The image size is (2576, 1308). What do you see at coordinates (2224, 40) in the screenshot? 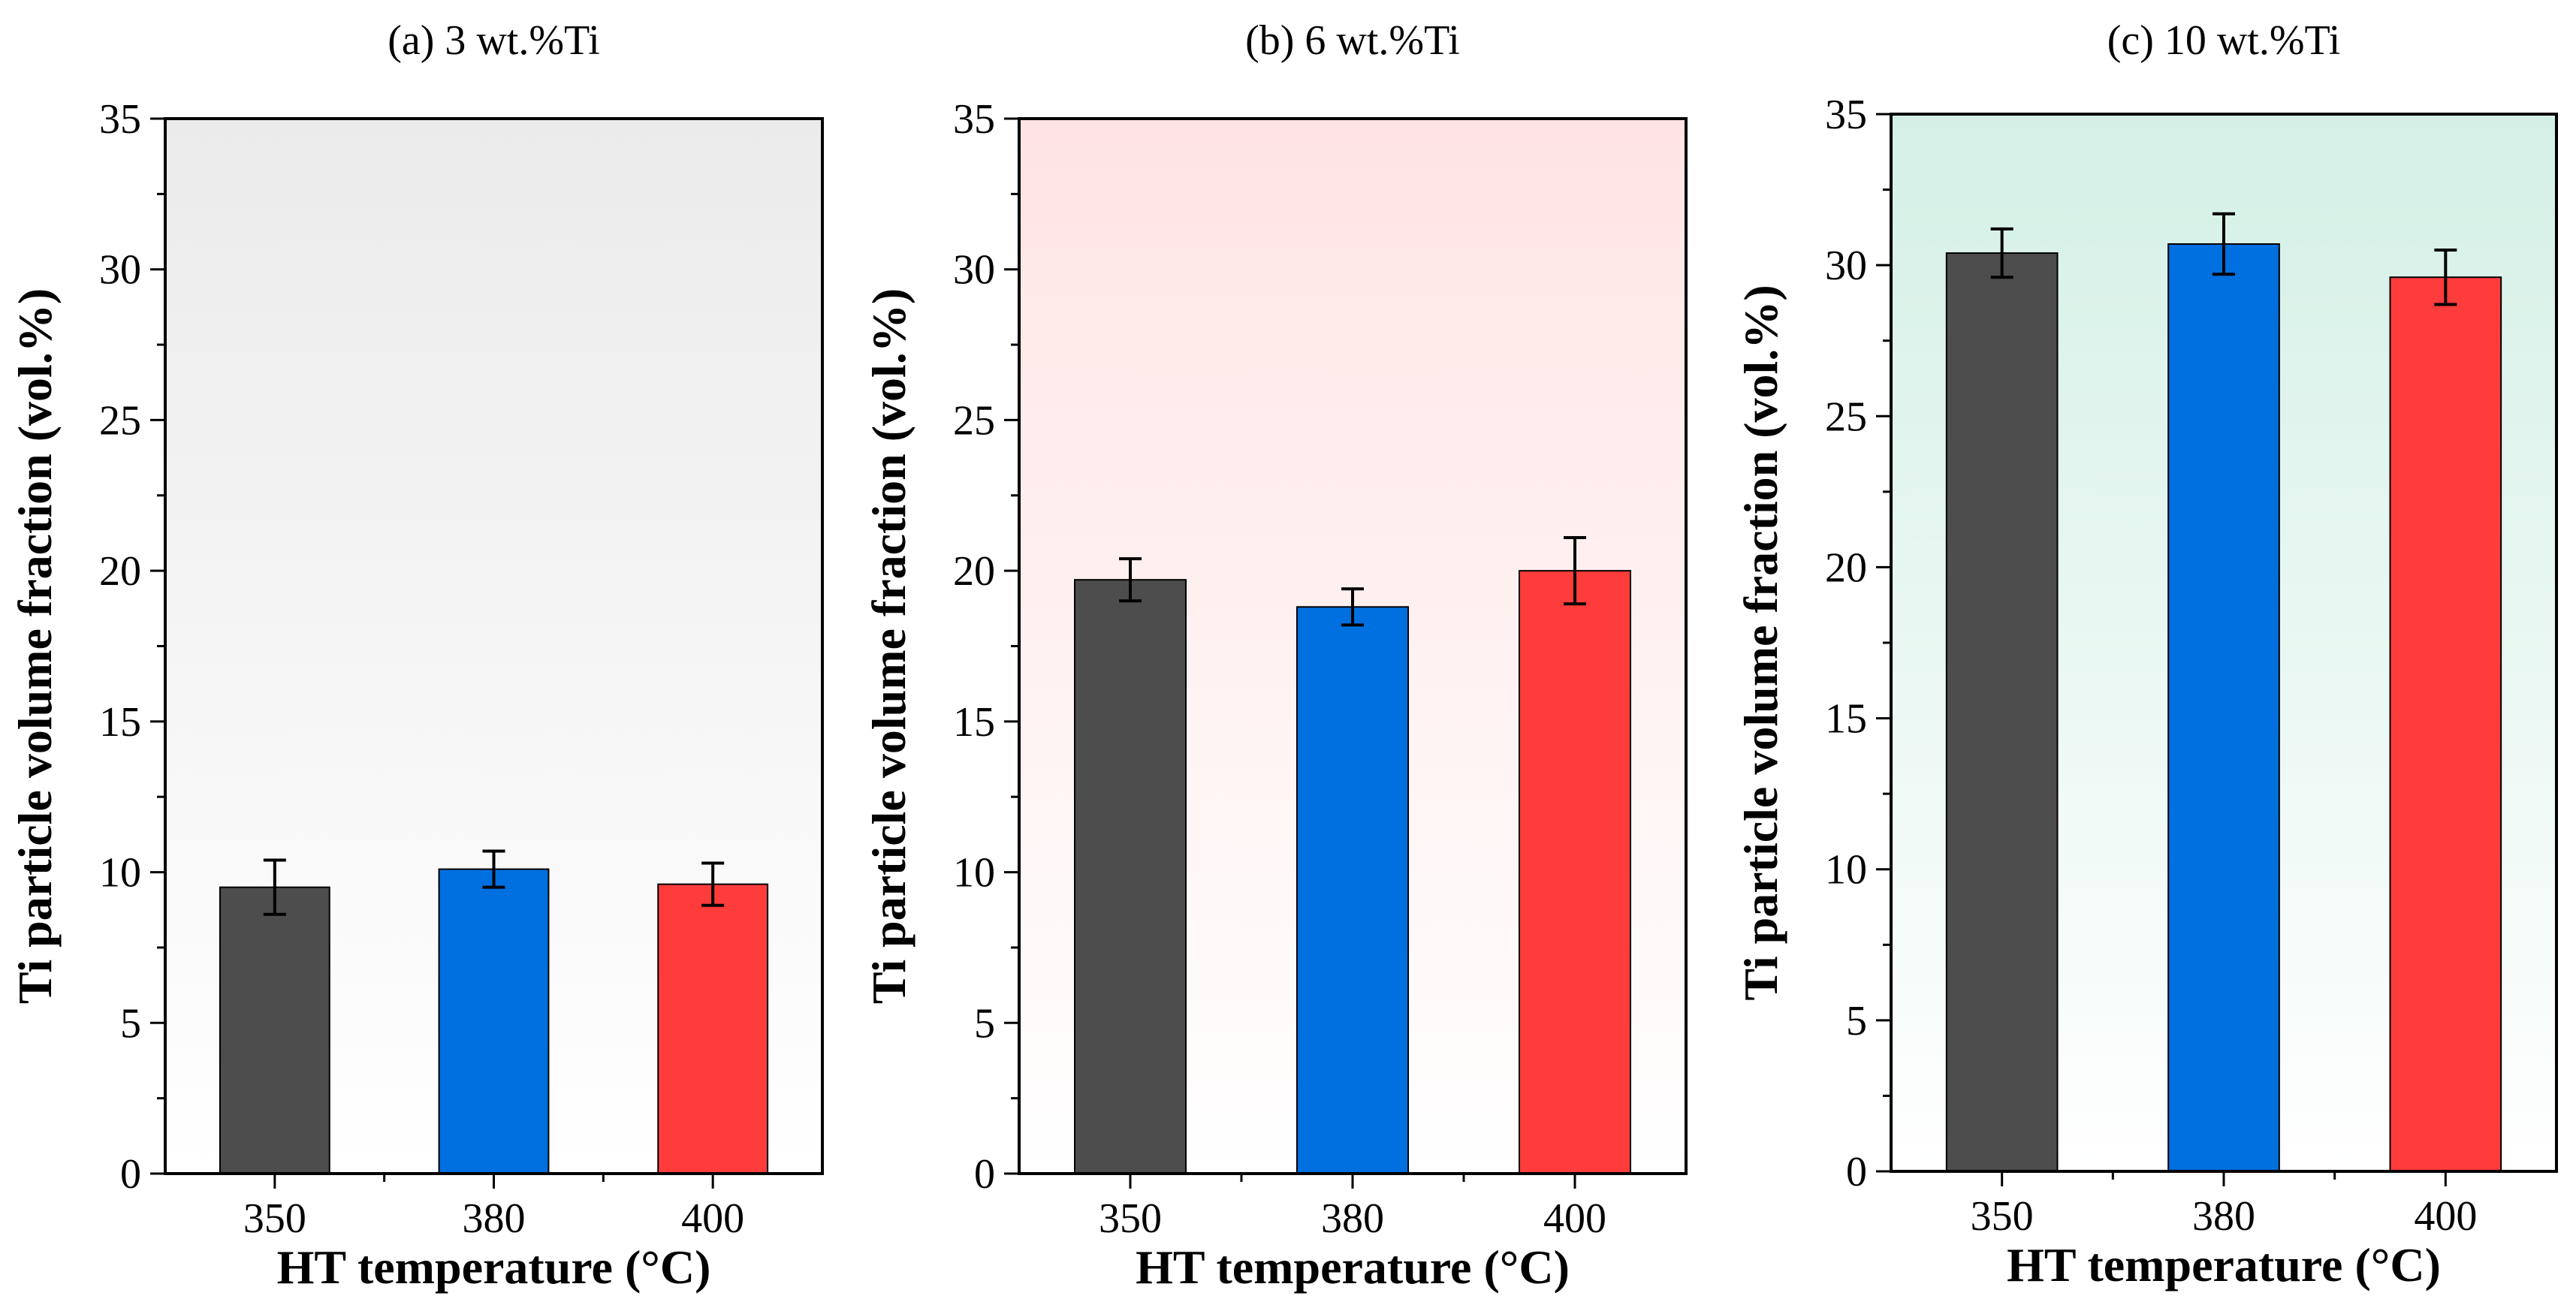
I see `panel-title: (c) 10 wt.%Ti` at bounding box center [2224, 40].